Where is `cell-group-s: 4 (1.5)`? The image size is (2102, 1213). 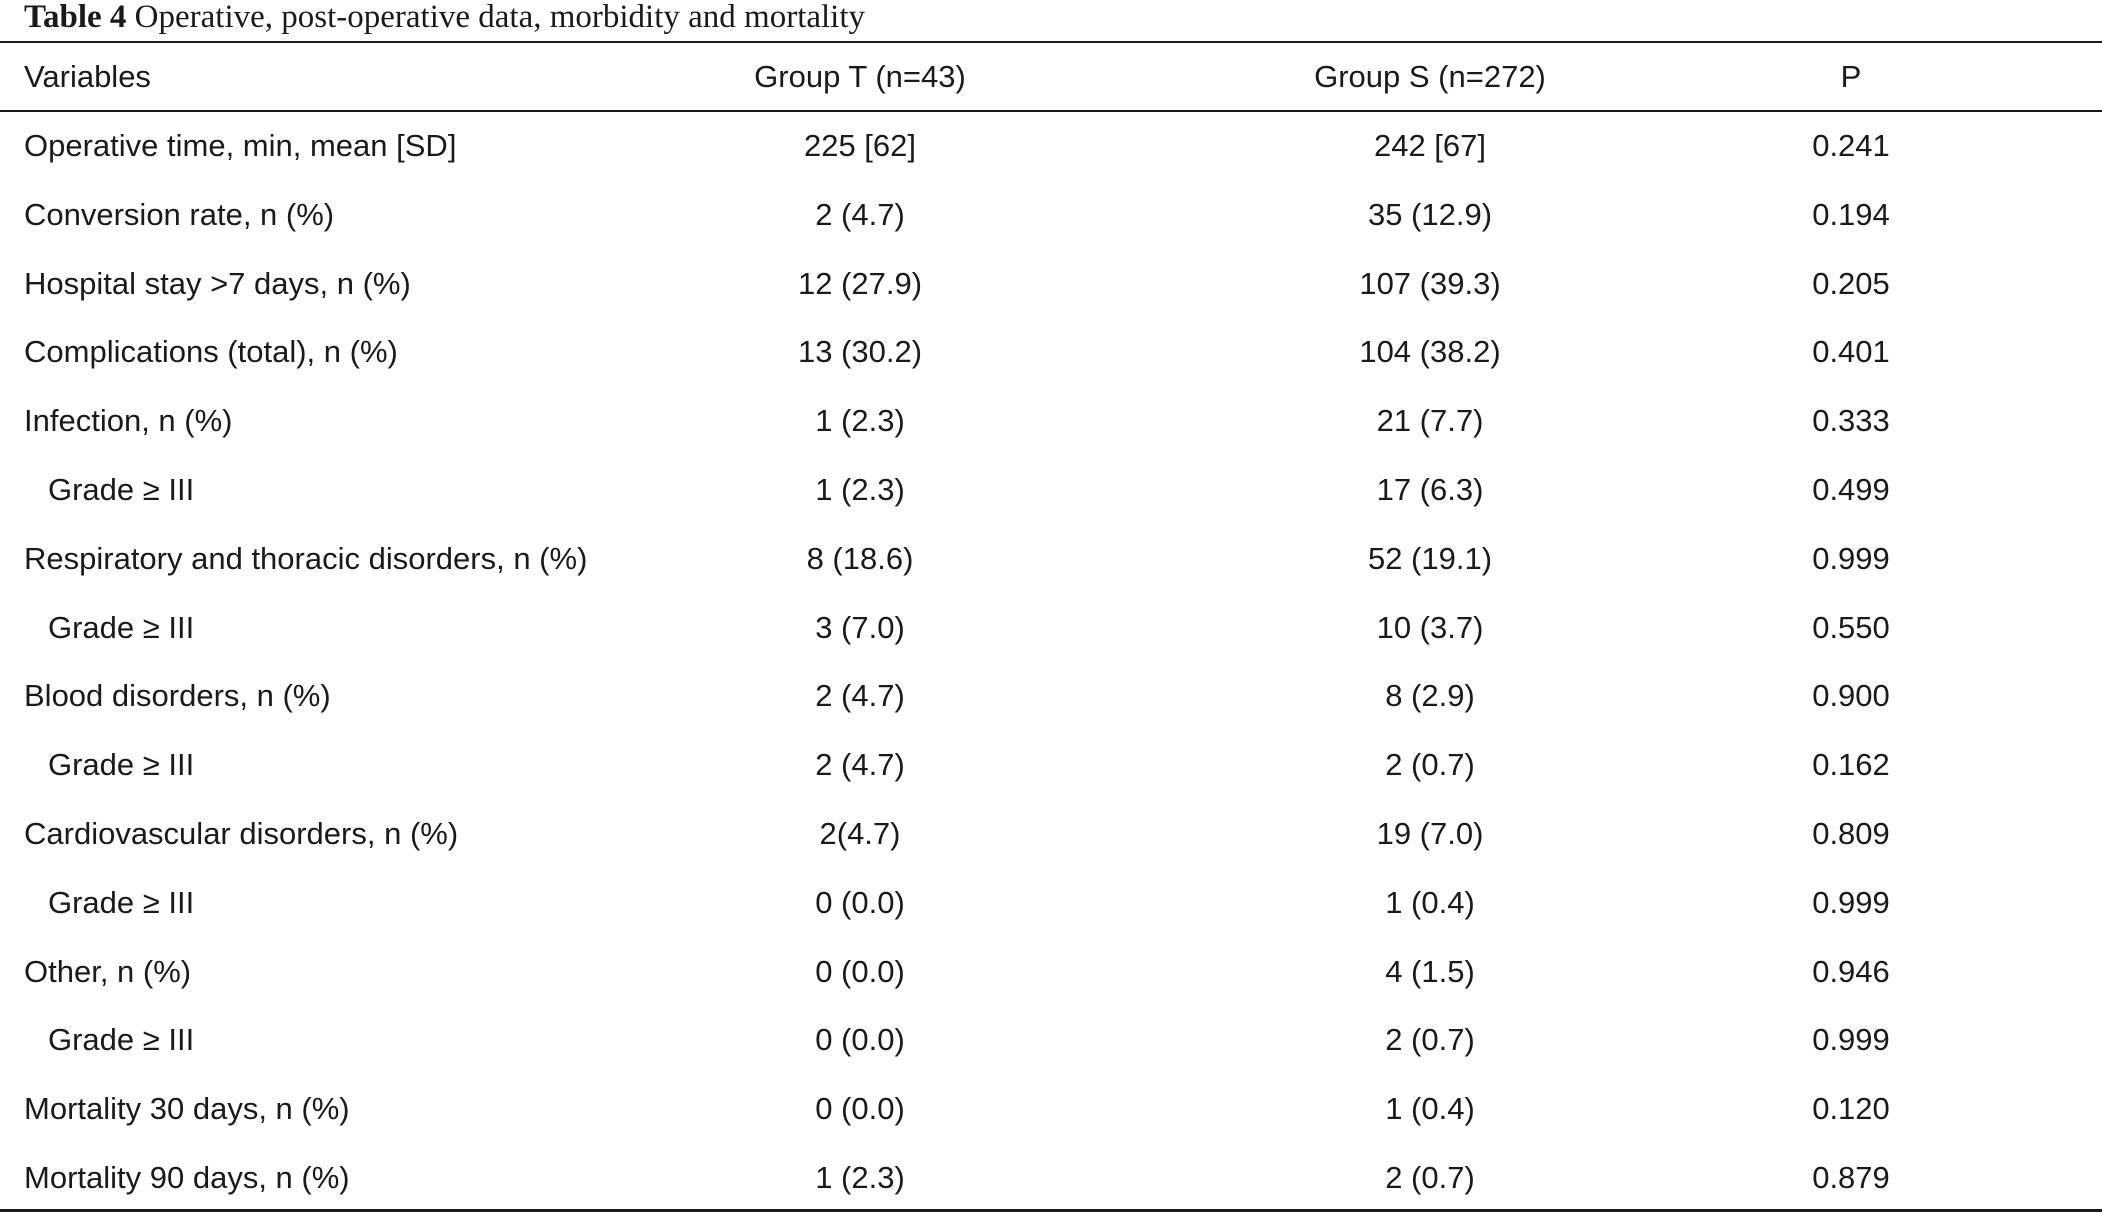
cell-group-s: 4 (1.5) is located at coordinates (1430, 971).